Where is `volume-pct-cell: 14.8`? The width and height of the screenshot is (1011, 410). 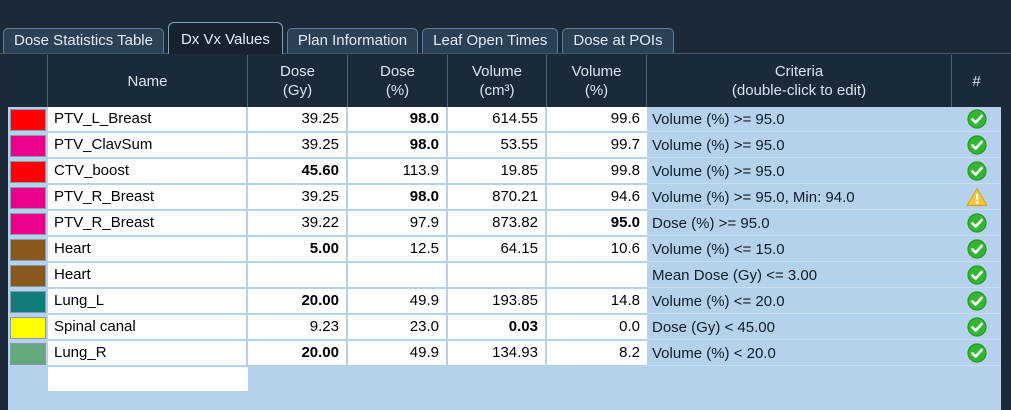
volume-pct-cell: 14.8 is located at coordinates (597, 301).